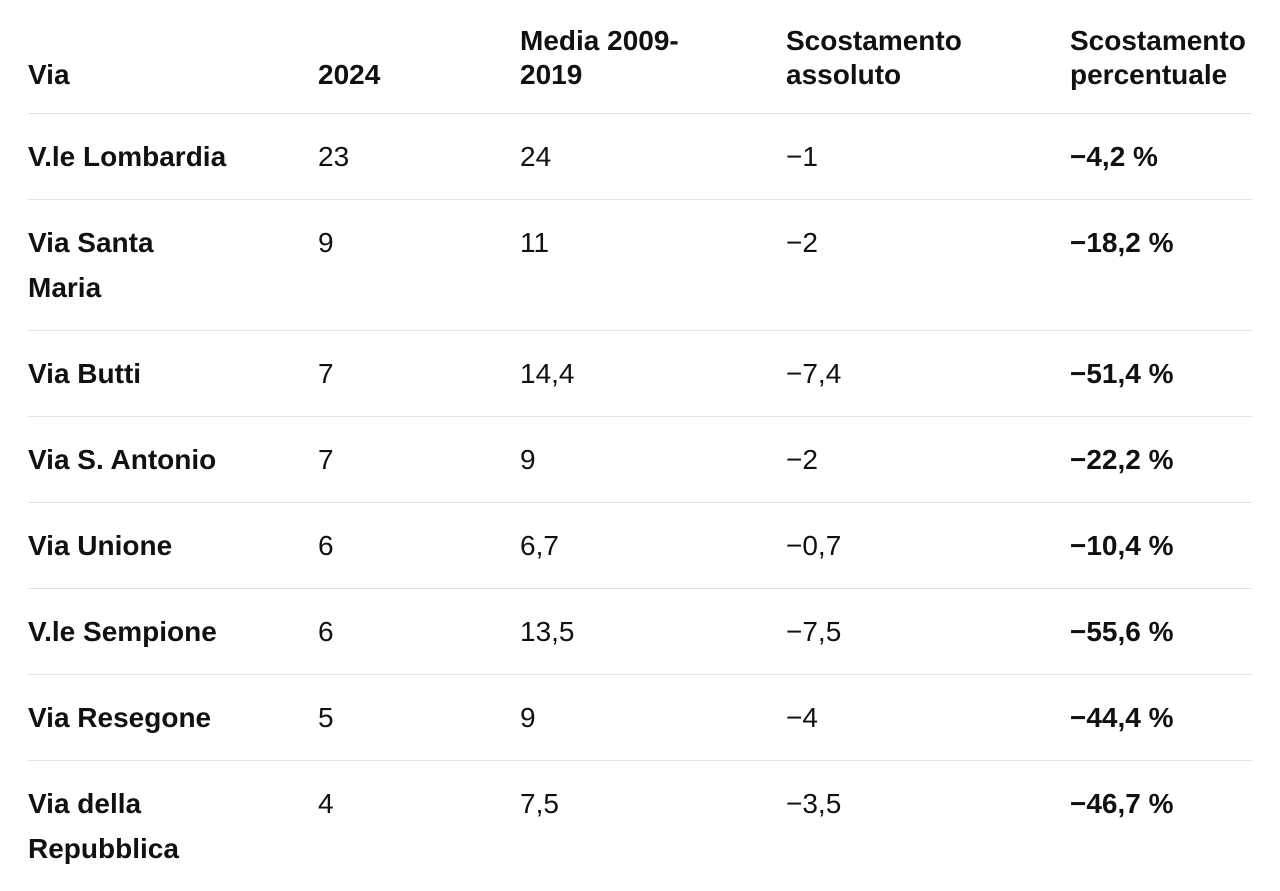  What do you see at coordinates (928, 825) in the screenshot?
I see `cell-assoluto: −3,5` at bounding box center [928, 825].